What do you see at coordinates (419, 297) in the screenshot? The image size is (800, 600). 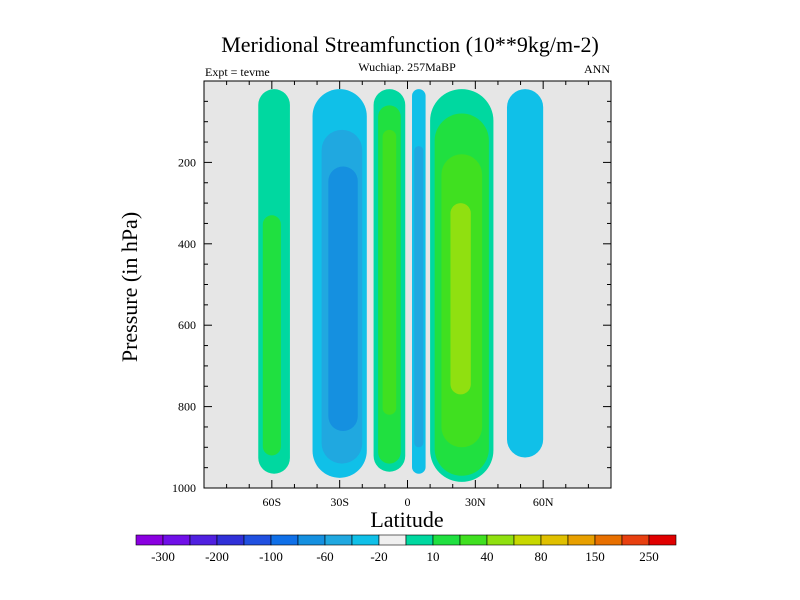 I see `contour-region-equatorial-negative-inner` at bounding box center [419, 297].